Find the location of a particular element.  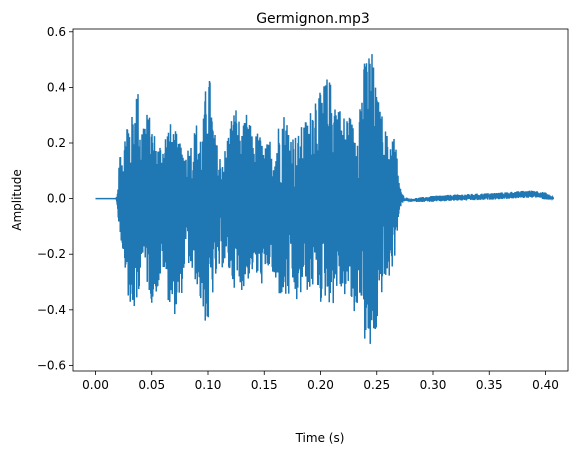

y-axis-ticks: −0.6 −0.4 −0.2 0.0 0.2 0.4 0.6 is located at coordinates (55, 198).